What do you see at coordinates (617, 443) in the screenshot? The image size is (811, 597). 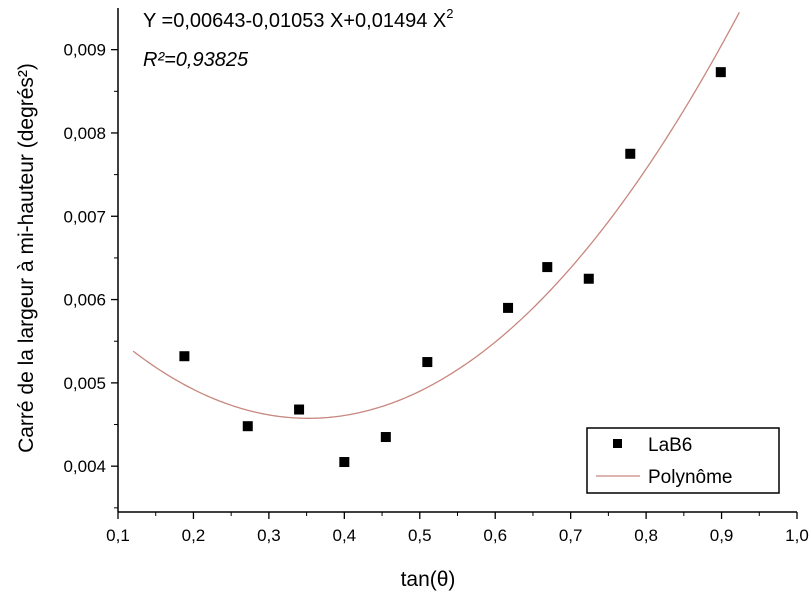 I see `legend-marker-lab6` at bounding box center [617, 443].